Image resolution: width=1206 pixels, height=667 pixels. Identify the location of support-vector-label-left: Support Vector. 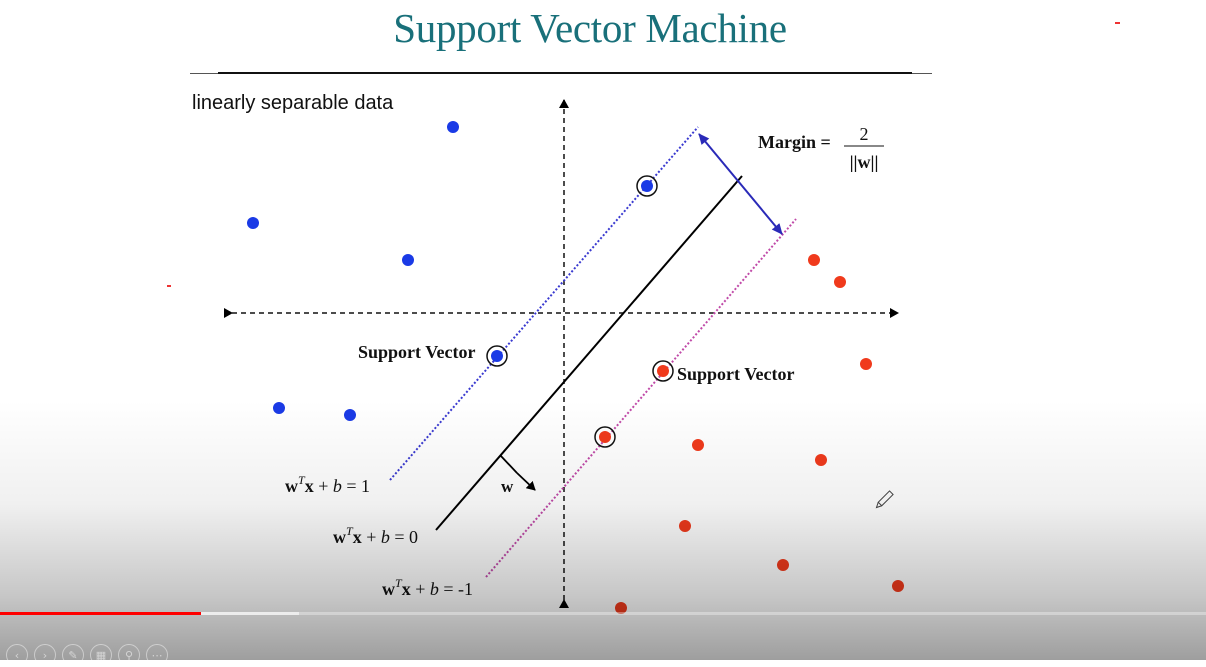
(417, 352).